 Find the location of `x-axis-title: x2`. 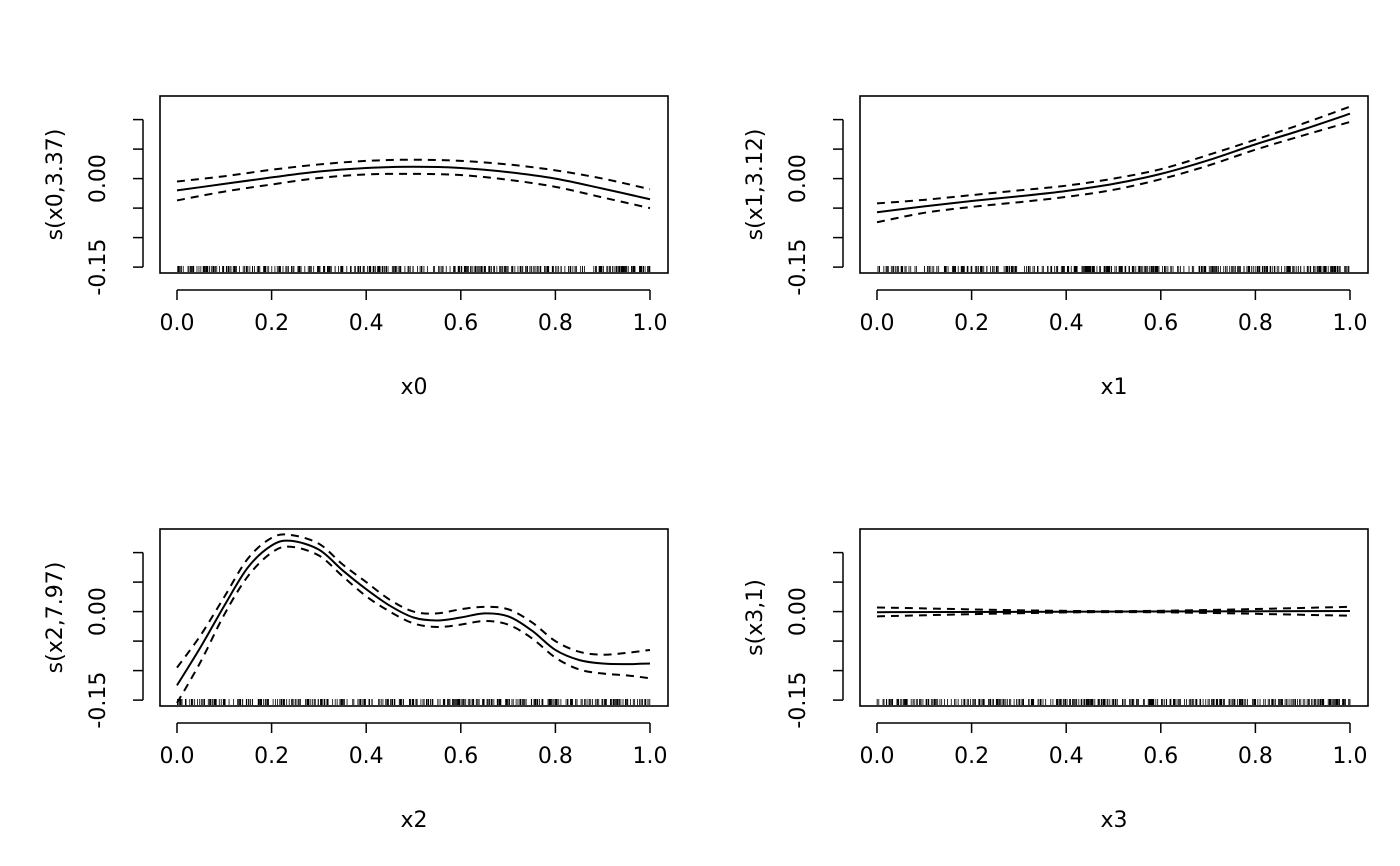

x-axis-title: x2 is located at coordinates (413, 820).